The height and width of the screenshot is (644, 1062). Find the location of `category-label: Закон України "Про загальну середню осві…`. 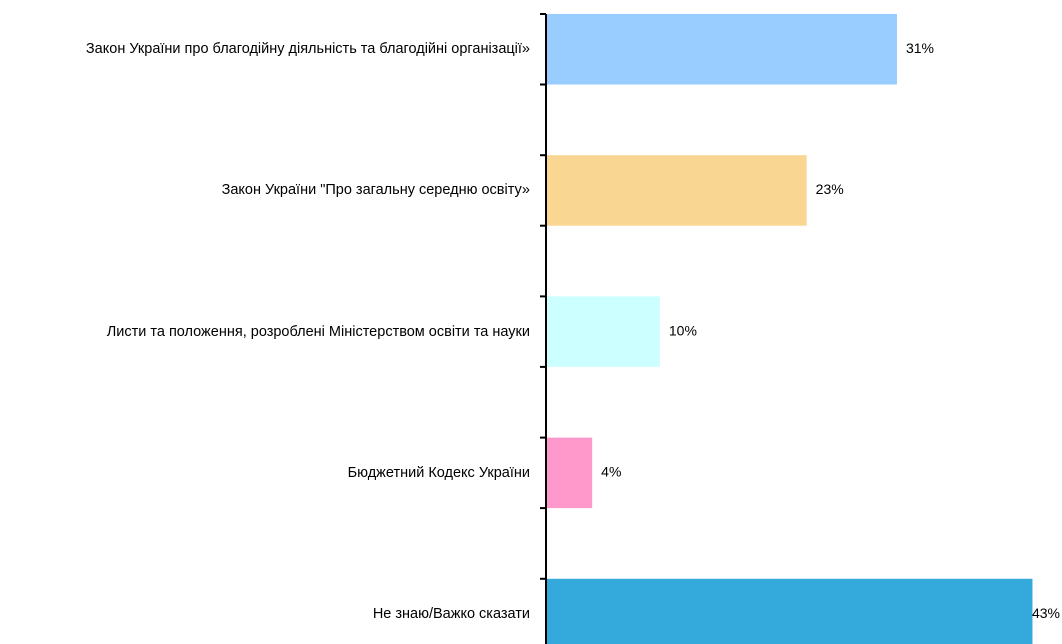

category-label: Закон України "Про загальну середню осві… is located at coordinates (375, 190).